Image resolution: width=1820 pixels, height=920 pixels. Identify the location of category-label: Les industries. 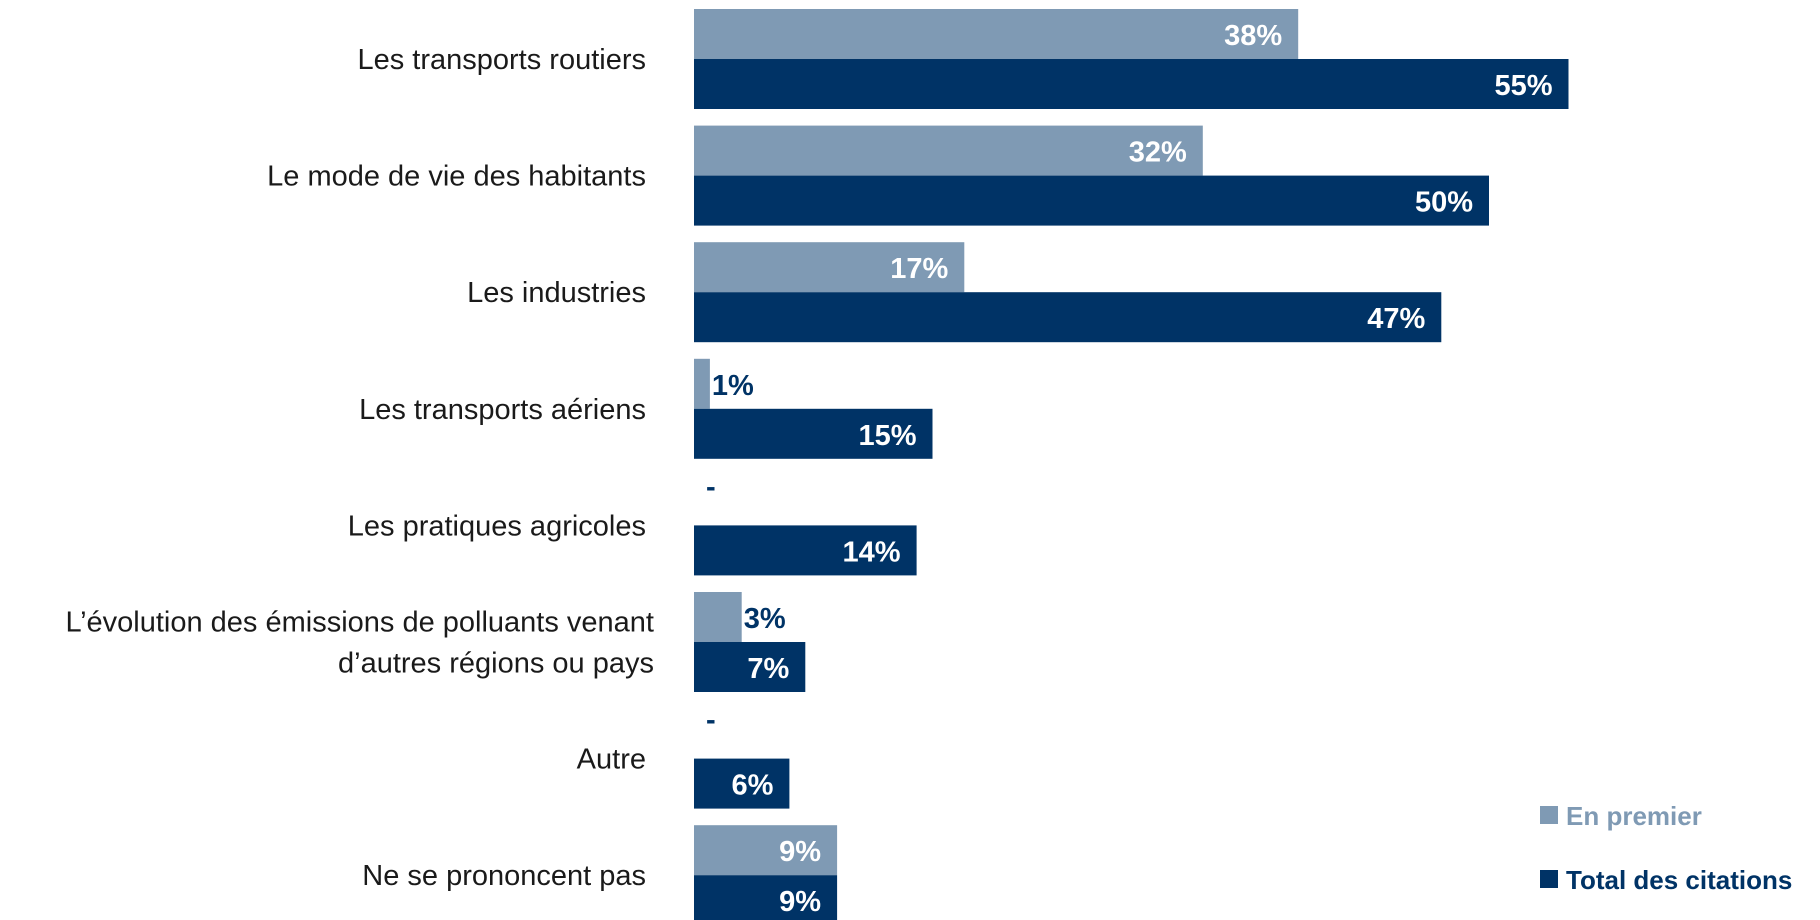
(556, 293).